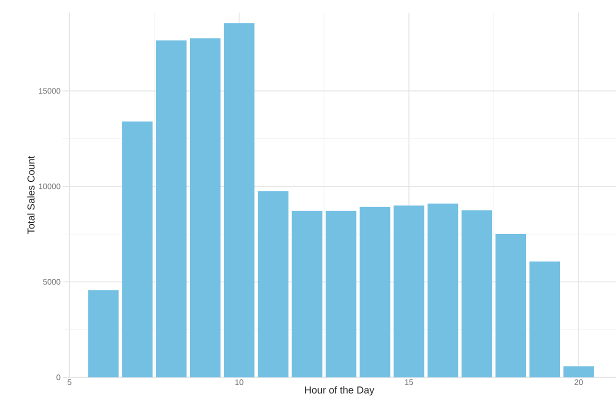 Image resolution: width=616 pixels, height=418 pixels. I want to click on y-tick-label: 5000, so click(51, 282).